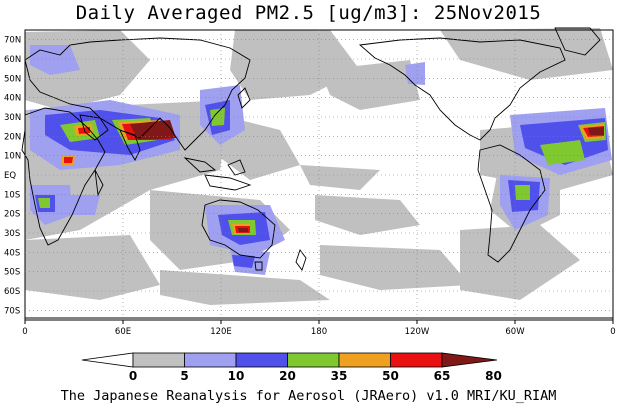 Image resolution: width=617 pixels, height=410 pixels. What do you see at coordinates (442, 376) in the screenshot?
I see `colorbar-tick-label: 65` at bounding box center [442, 376].